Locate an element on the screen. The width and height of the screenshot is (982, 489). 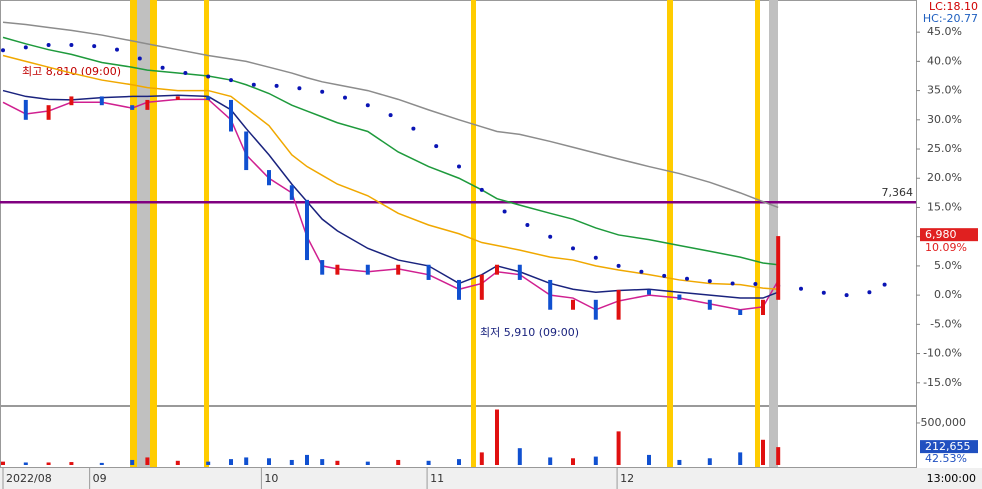
time-label: 13:00:00 is located at coordinates (951, 478).